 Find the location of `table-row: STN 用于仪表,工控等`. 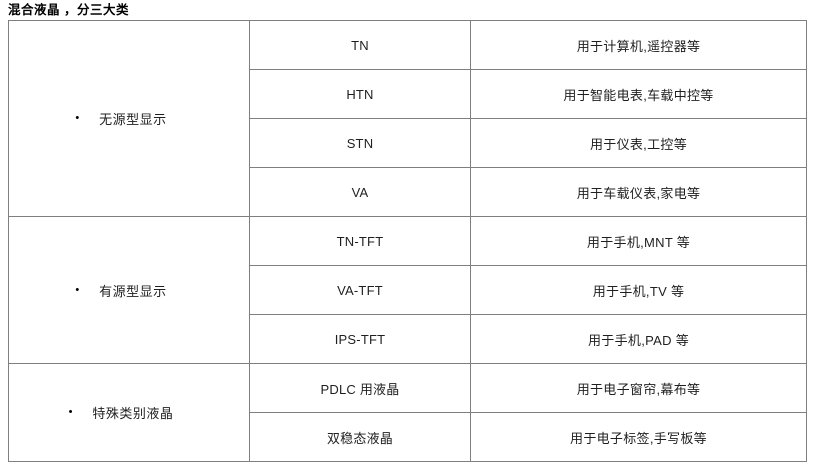

table-row: STN 用于仪表,工控等 is located at coordinates (408, 143).